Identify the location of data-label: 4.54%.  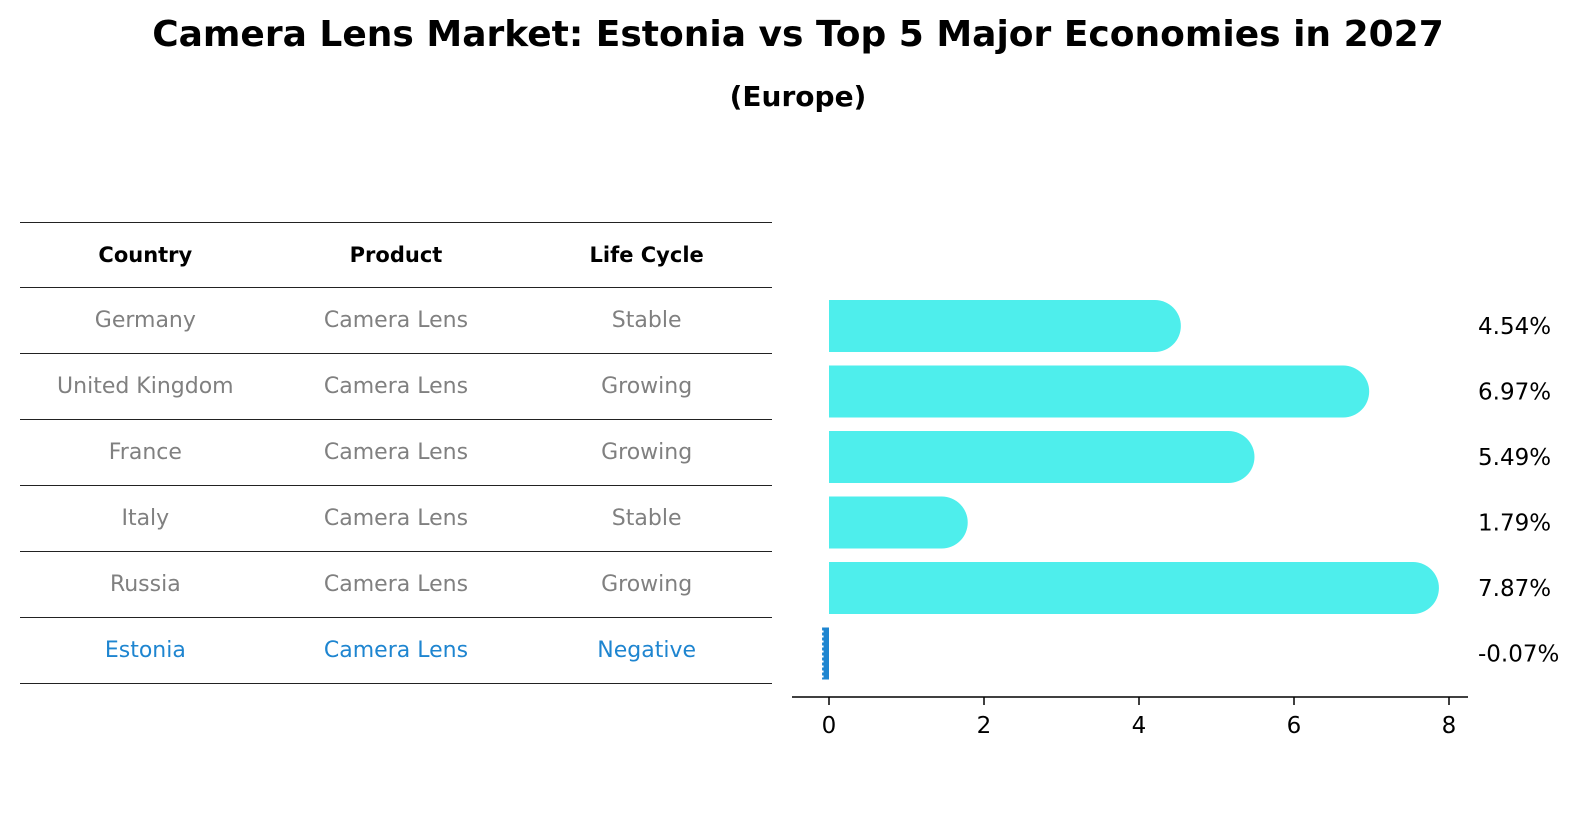
(1514, 327).